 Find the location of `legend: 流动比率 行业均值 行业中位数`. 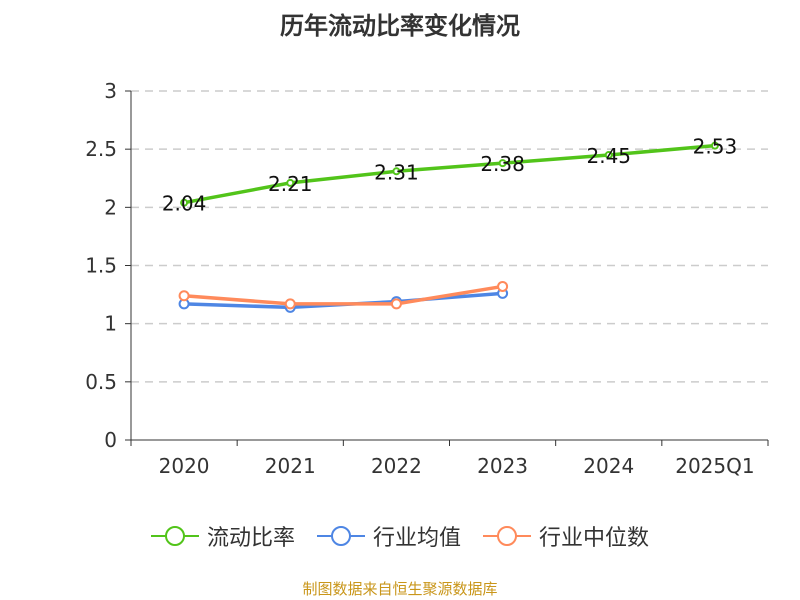

legend: 流动比率 行业均值 行业中位数 is located at coordinates (400, 536).